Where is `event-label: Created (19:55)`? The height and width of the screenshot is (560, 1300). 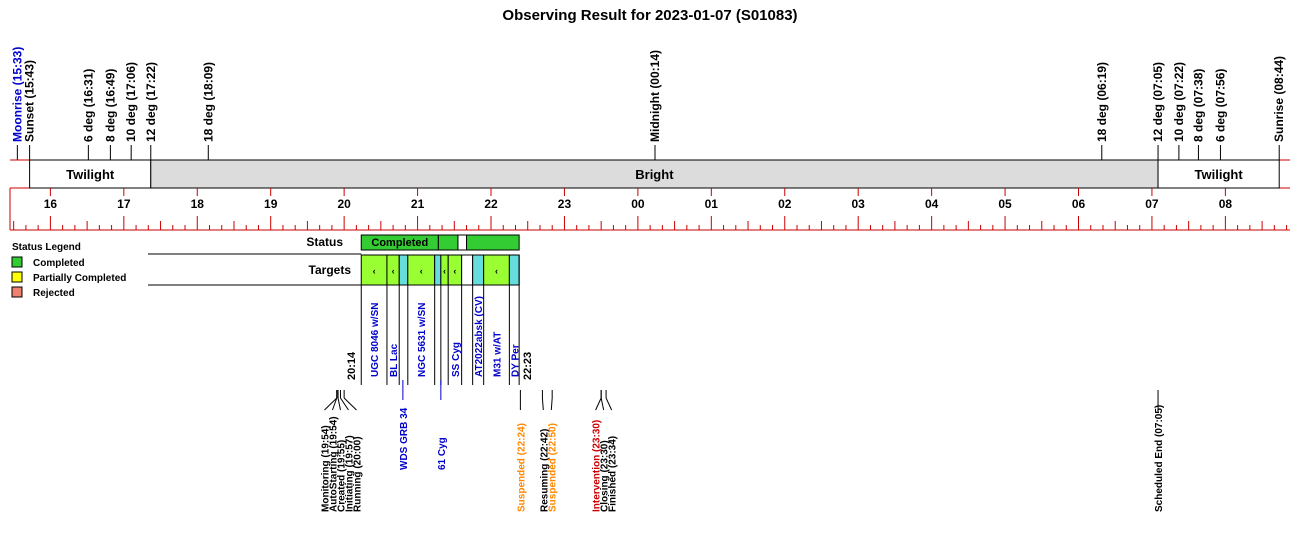 event-label: Created (19:55) is located at coordinates (341, 476).